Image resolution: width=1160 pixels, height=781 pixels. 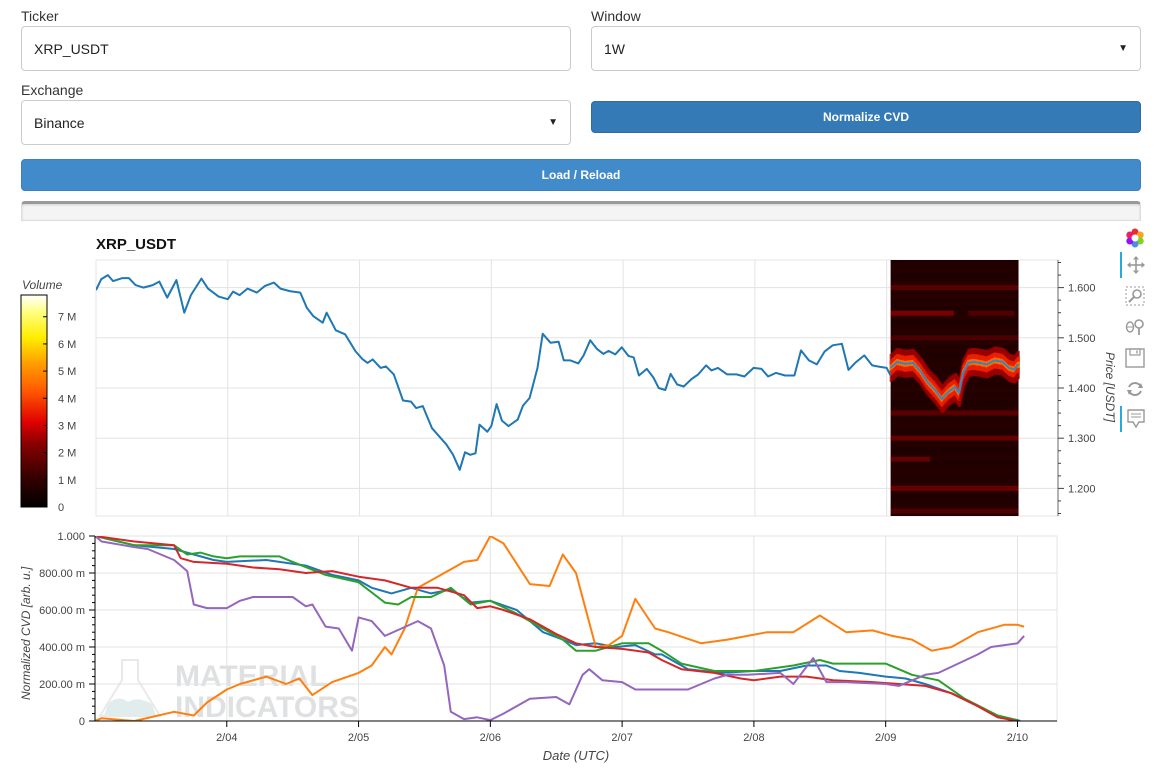 I want to click on colorbar-tick-label: 5 M, so click(x=67, y=372).